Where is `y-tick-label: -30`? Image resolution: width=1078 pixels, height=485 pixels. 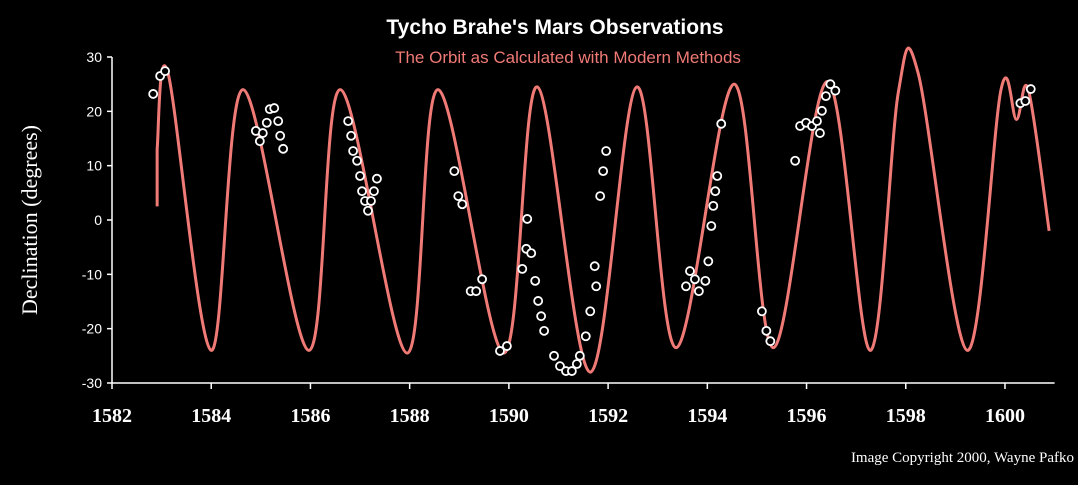 y-tick-label: -30 is located at coordinates (92, 383).